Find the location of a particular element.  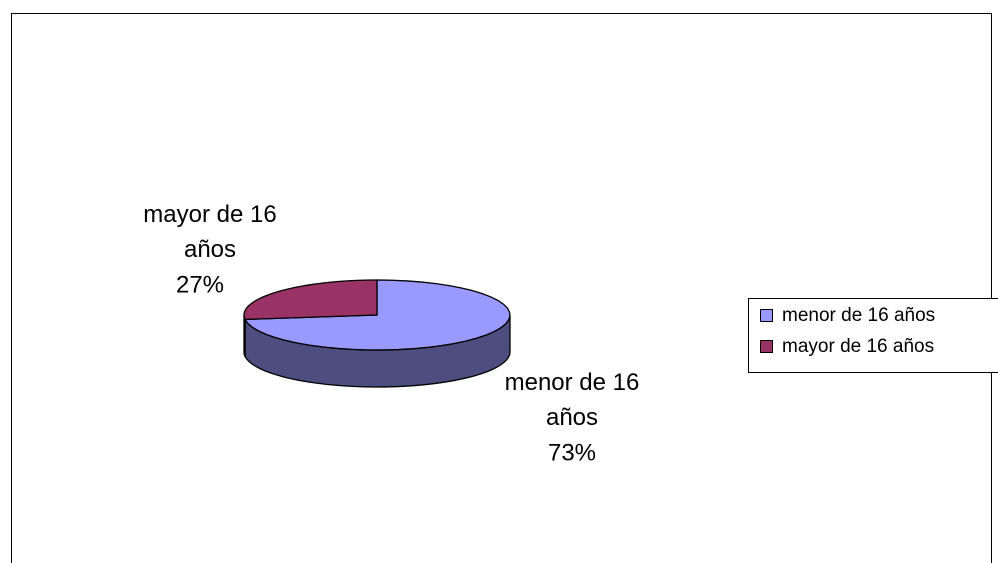

data-label-value: 27% is located at coordinates (200, 284).